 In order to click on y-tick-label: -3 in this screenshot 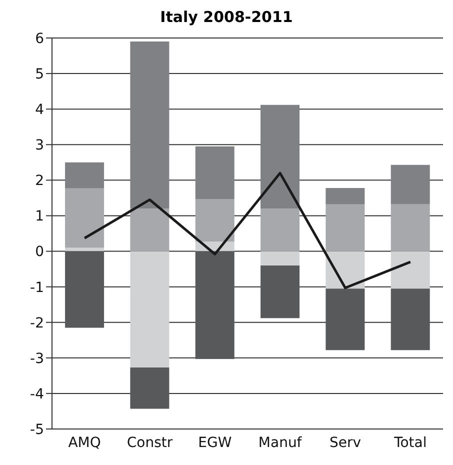, I will do `click(37, 358)`.